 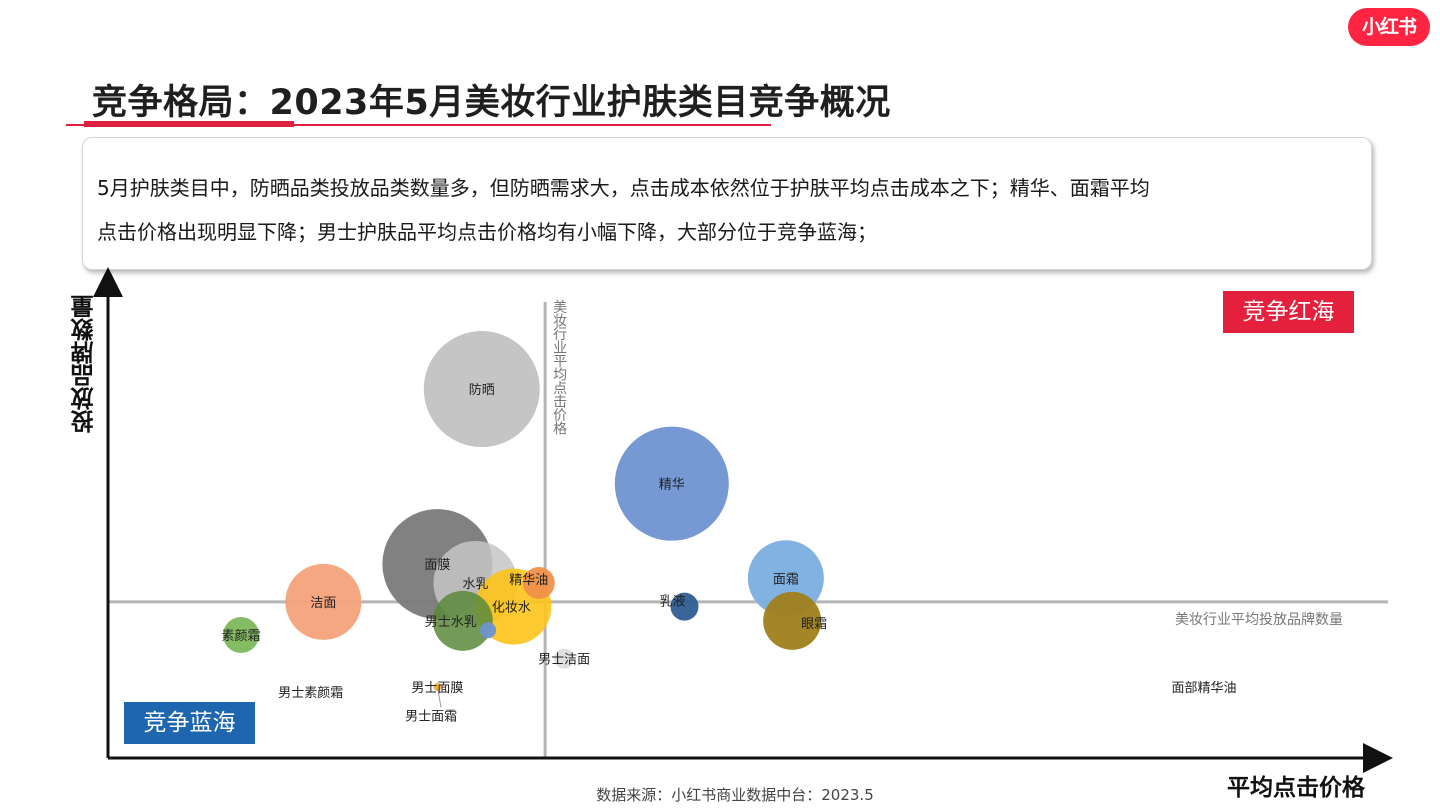 What do you see at coordinates (451, 622) in the screenshot?
I see `bubble-label-男士水乳: 男士水乳` at bounding box center [451, 622].